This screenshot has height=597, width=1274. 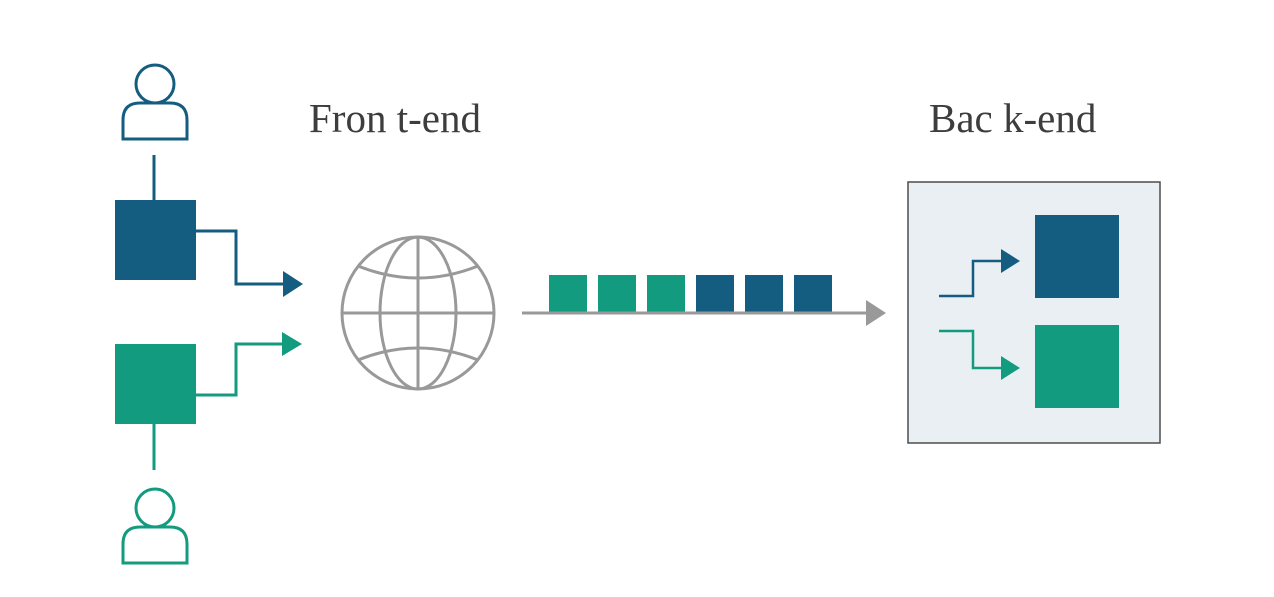 I want to click on backend-green-block, so click(x=1077, y=366).